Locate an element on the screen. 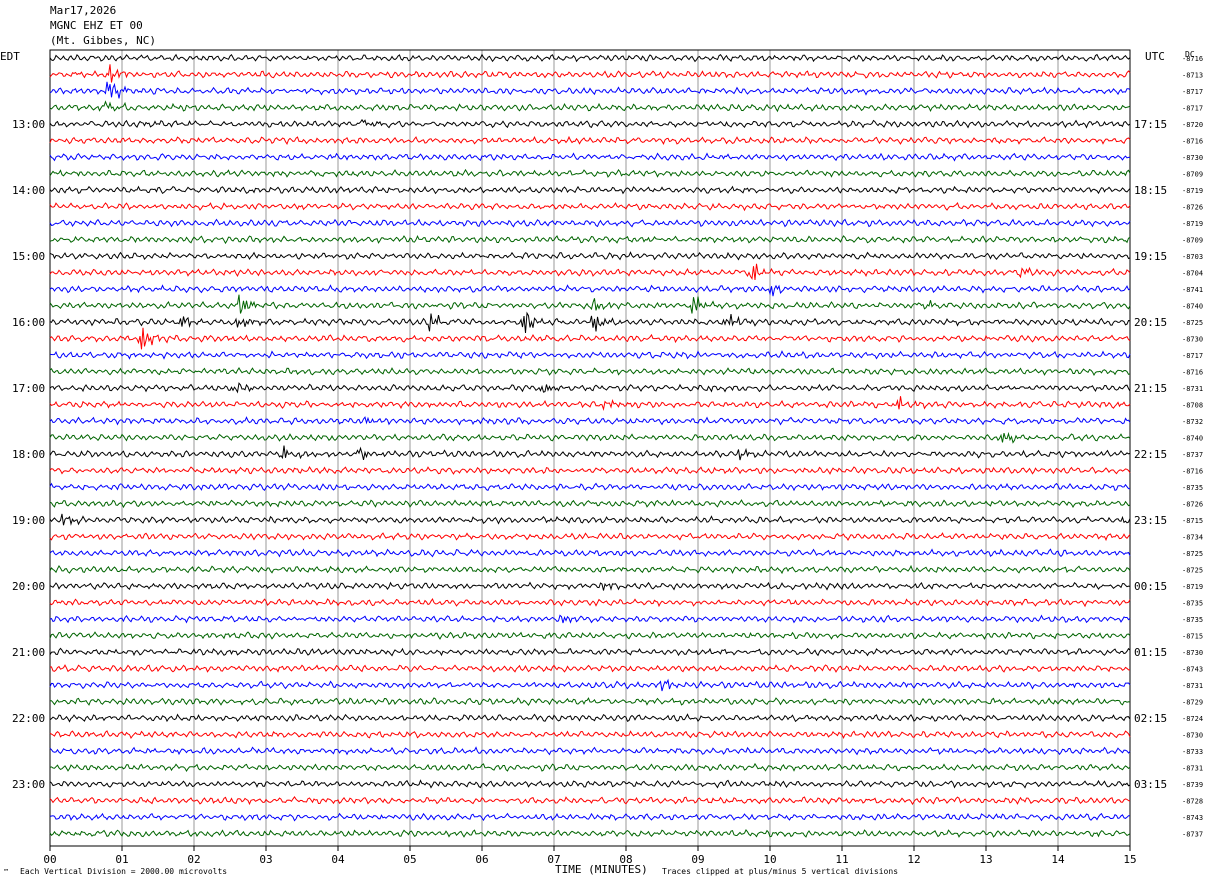 This screenshot has width=1210, height=886. left-hour-label: 16:00 is located at coordinates (28, 322).